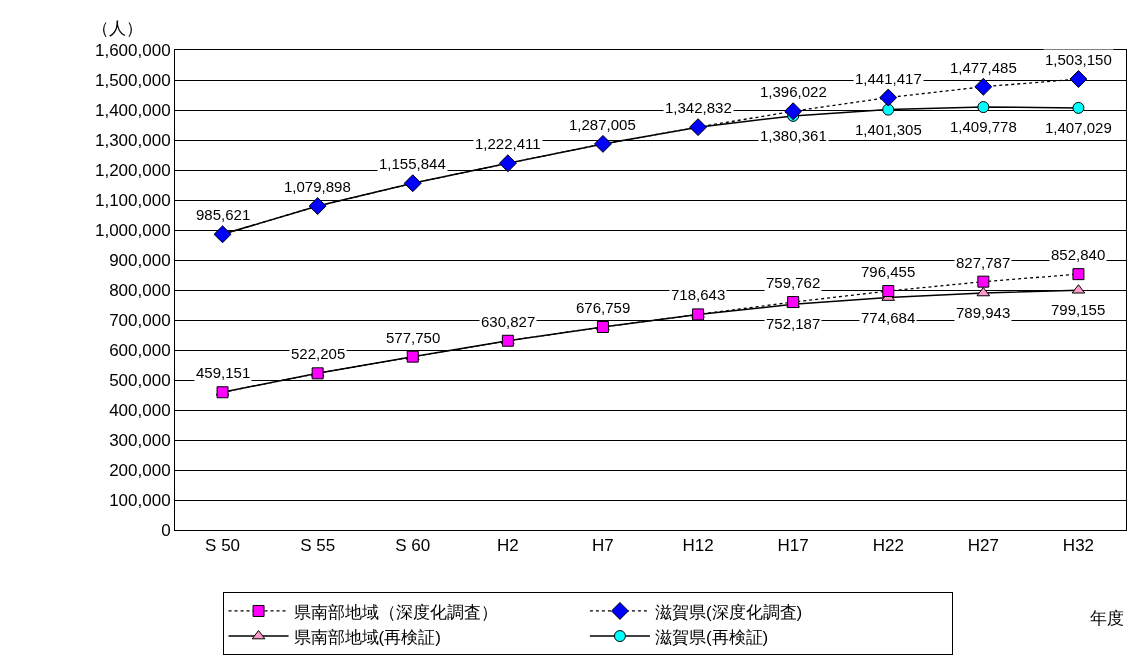 This screenshot has width=1136, height=665. Describe the element at coordinates (413, 546) in the screenshot. I see `x-tick-label: S 60` at that location.